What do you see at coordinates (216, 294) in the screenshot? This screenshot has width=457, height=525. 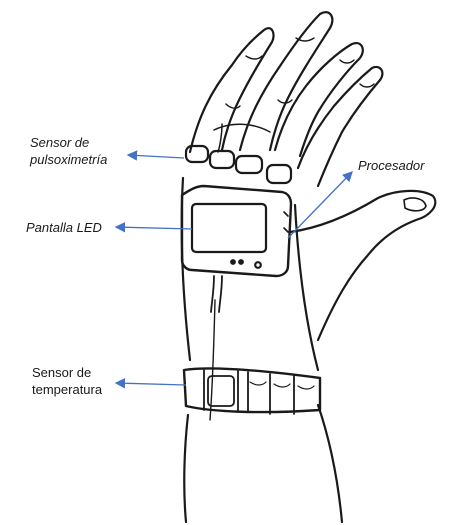 I see `display-cable` at bounding box center [216, 294].